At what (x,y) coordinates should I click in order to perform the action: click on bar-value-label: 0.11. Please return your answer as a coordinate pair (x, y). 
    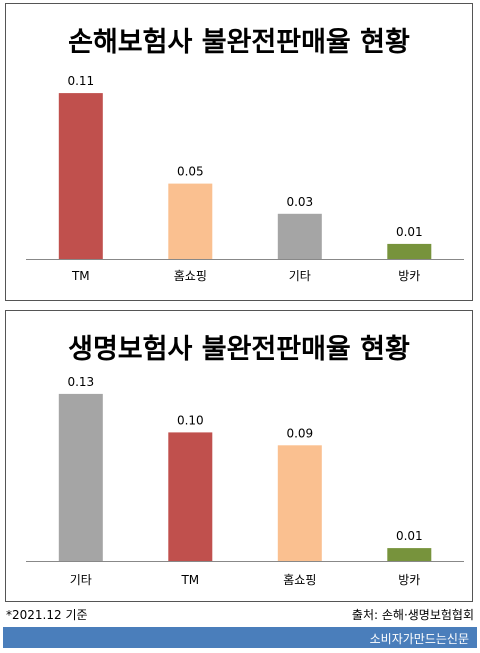
    Looking at the image, I should click on (80, 81).